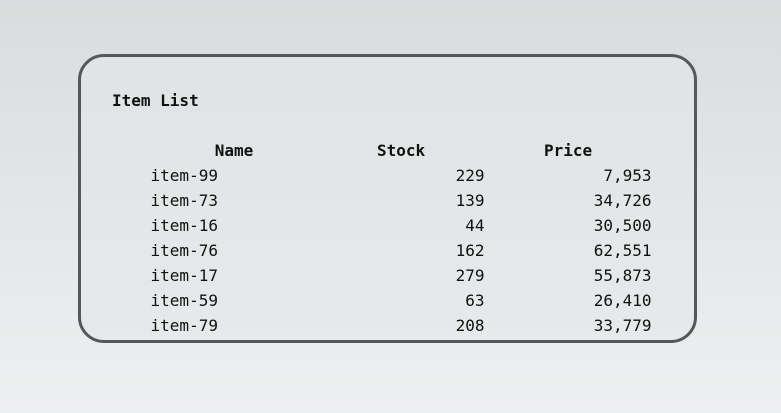 The image size is (781, 413). Describe the element at coordinates (155, 100) in the screenshot. I see `item-list-title: Item List` at that location.